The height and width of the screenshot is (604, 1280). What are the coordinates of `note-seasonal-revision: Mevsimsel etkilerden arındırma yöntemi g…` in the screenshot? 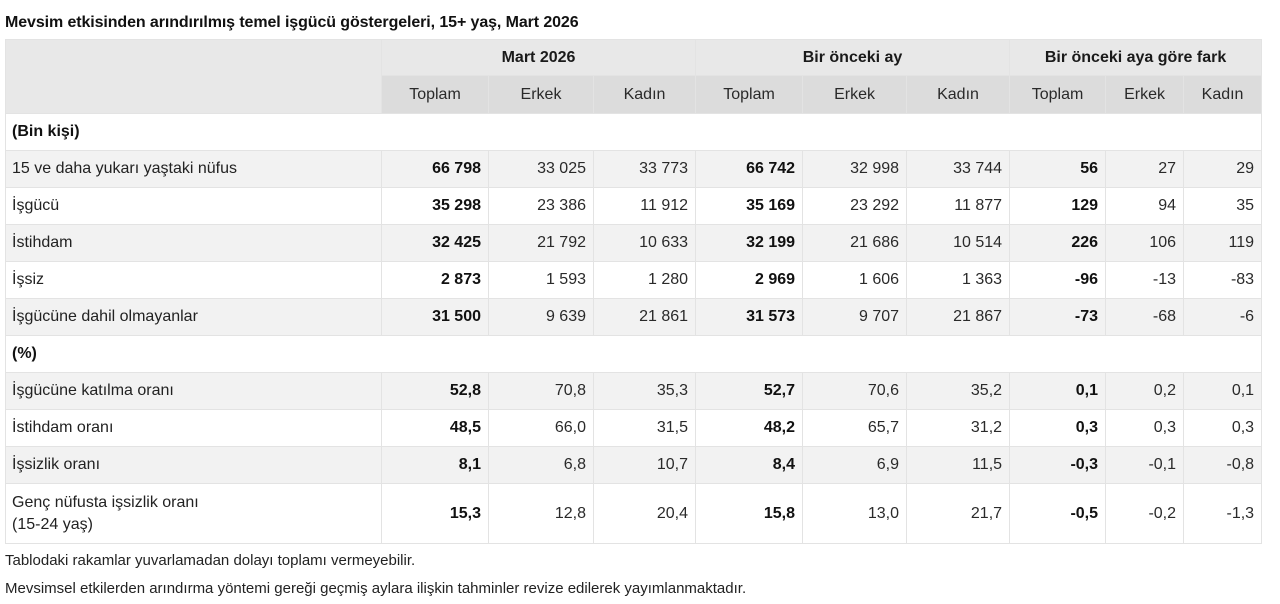 It's located at (376, 588).